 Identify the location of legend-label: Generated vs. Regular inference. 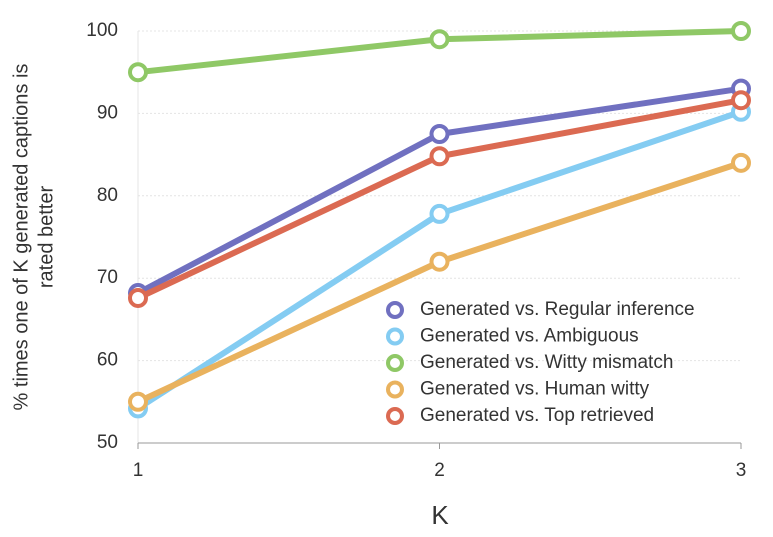
(557, 309).